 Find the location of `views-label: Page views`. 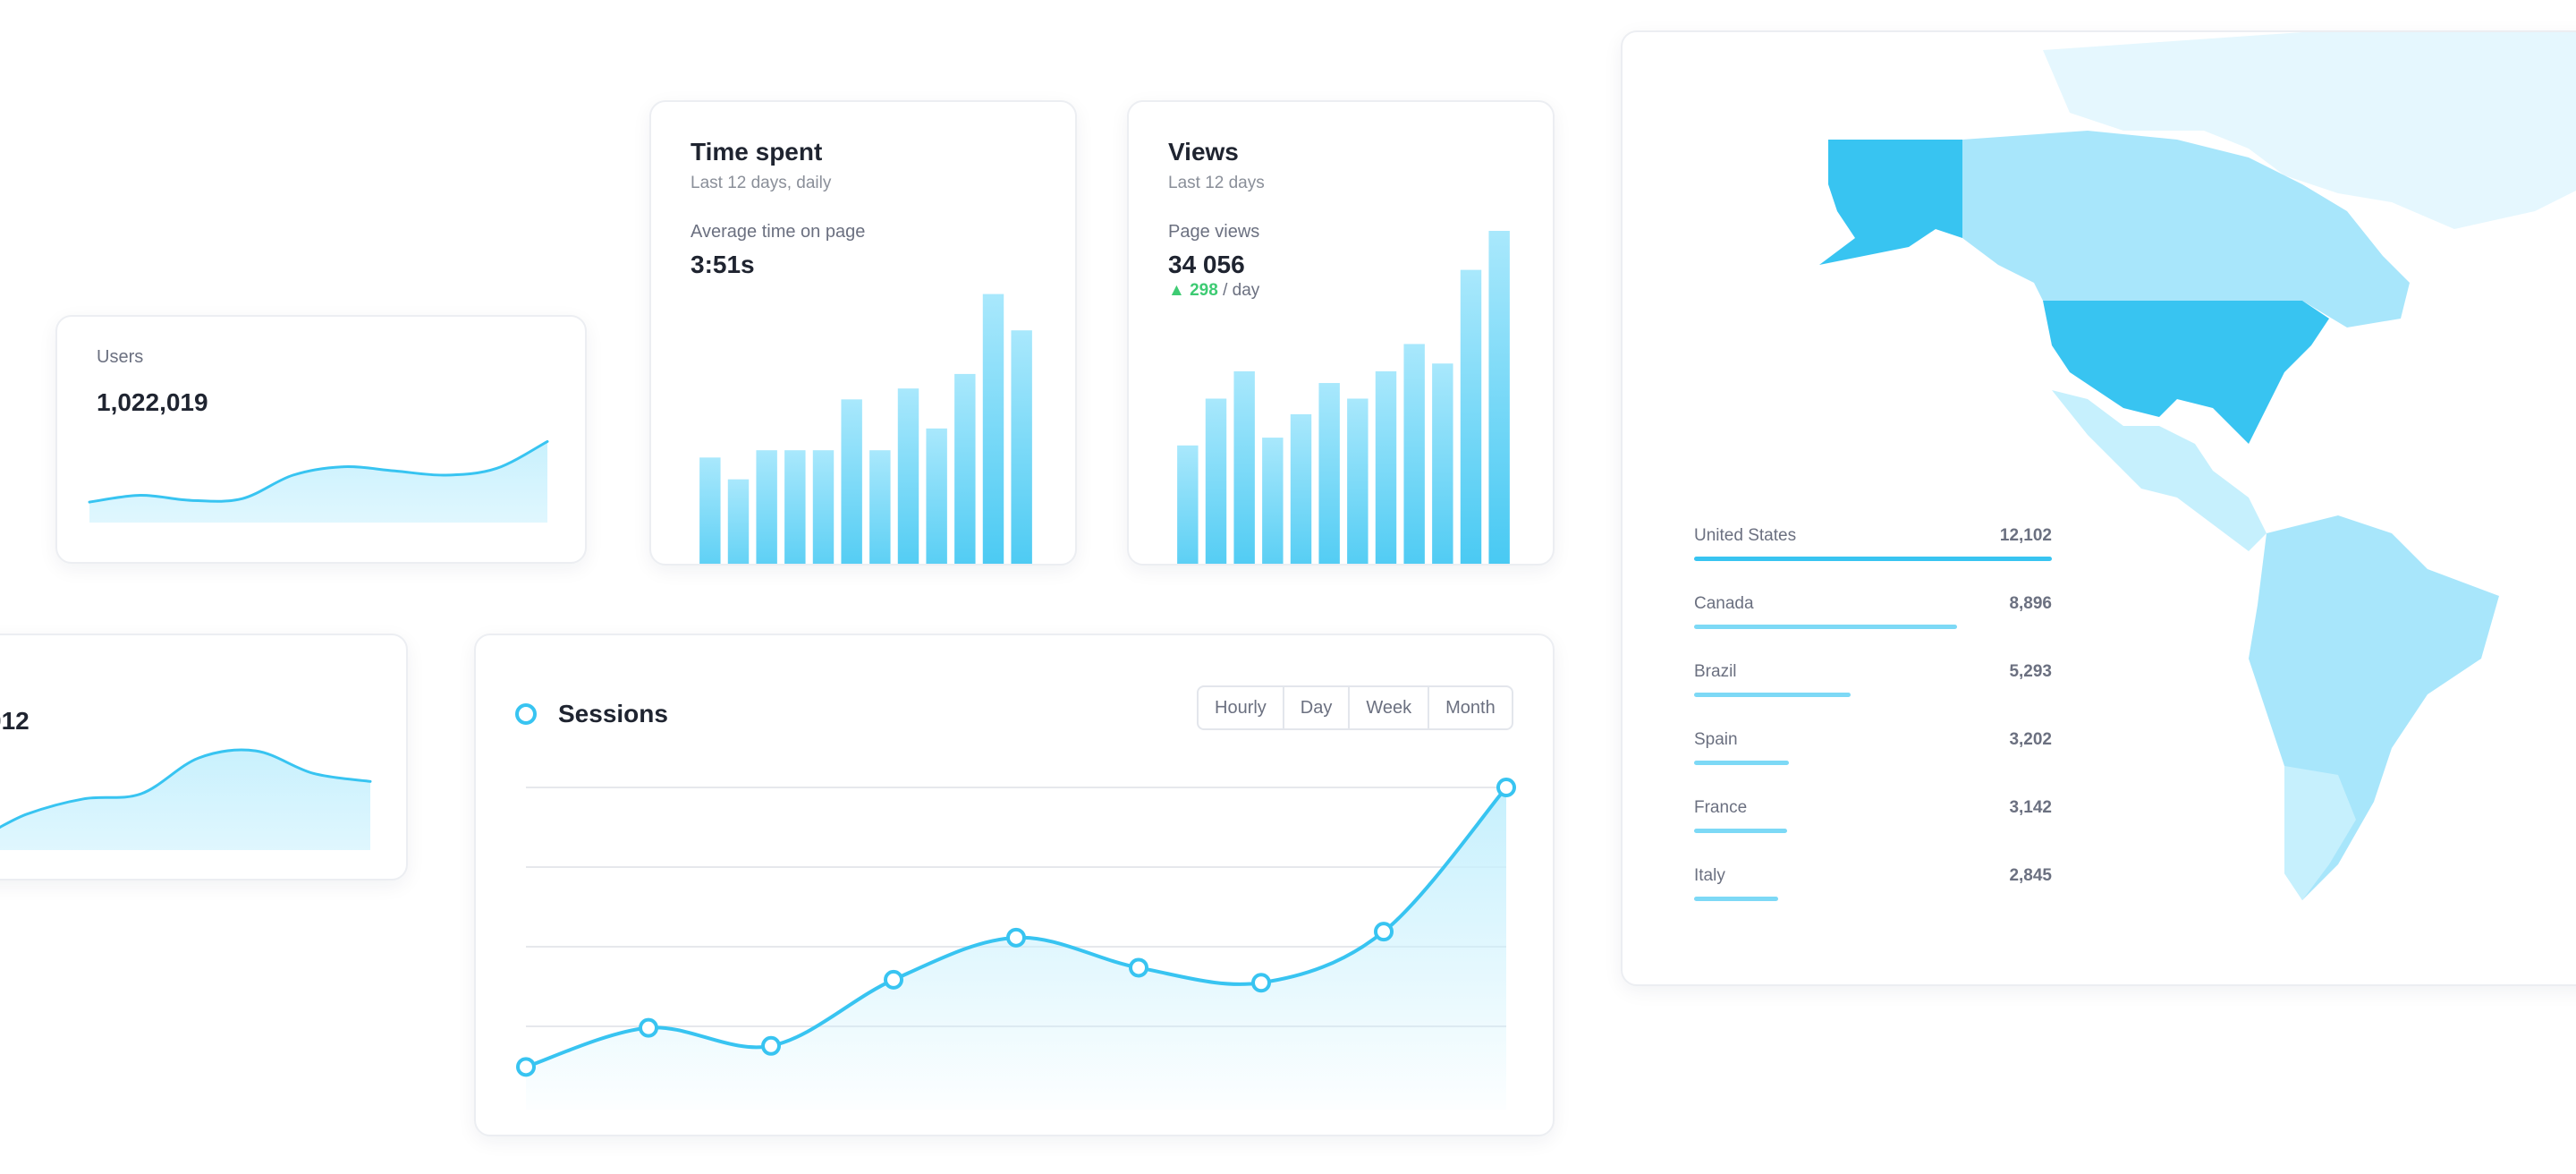

views-label: Page views is located at coordinates (1214, 232).